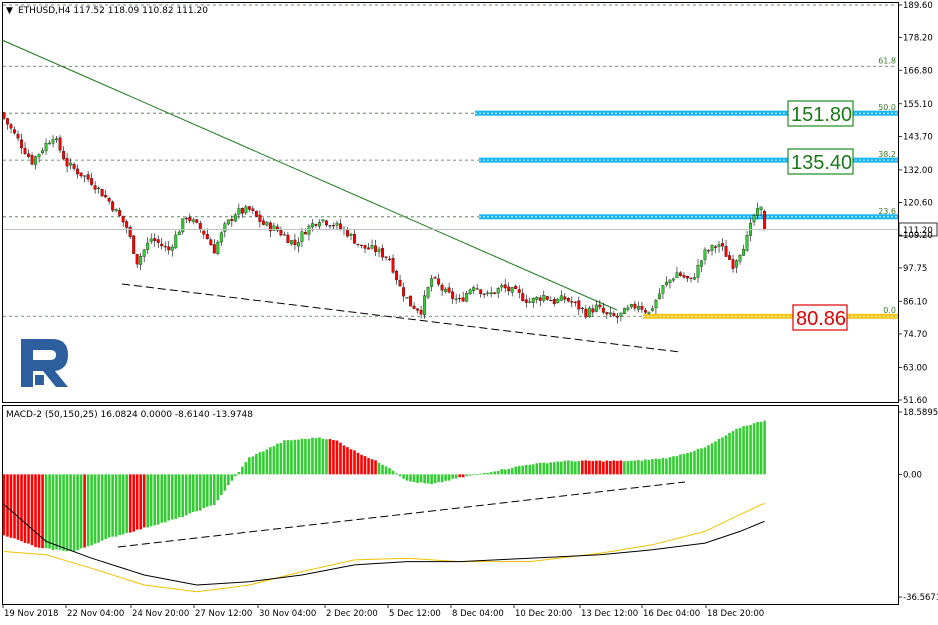 Image resolution: width=938 pixels, height=625 pixels. I want to click on roboforex-r-logo, so click(44, 363).